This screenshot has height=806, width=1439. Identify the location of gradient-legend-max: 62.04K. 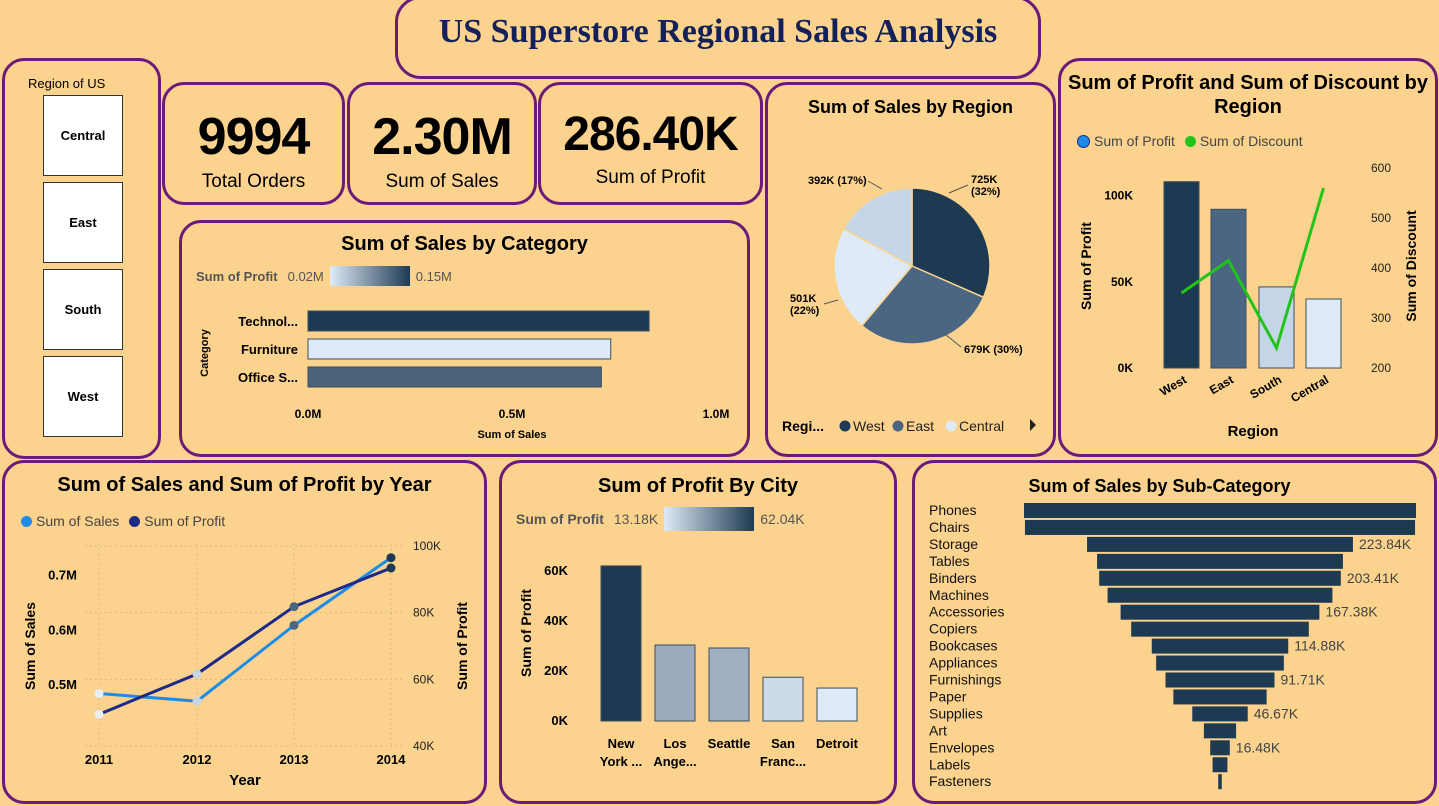
(782, 519).